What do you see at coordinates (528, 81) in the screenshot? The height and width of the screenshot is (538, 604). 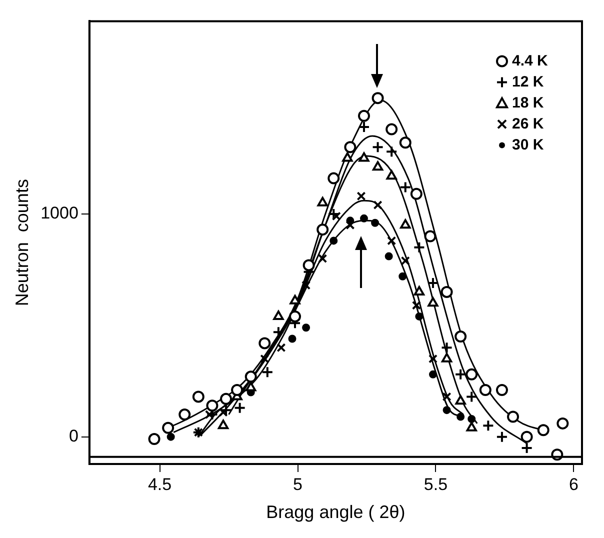 I see `legend-label: 12 K` at bounding box center [528, 81].